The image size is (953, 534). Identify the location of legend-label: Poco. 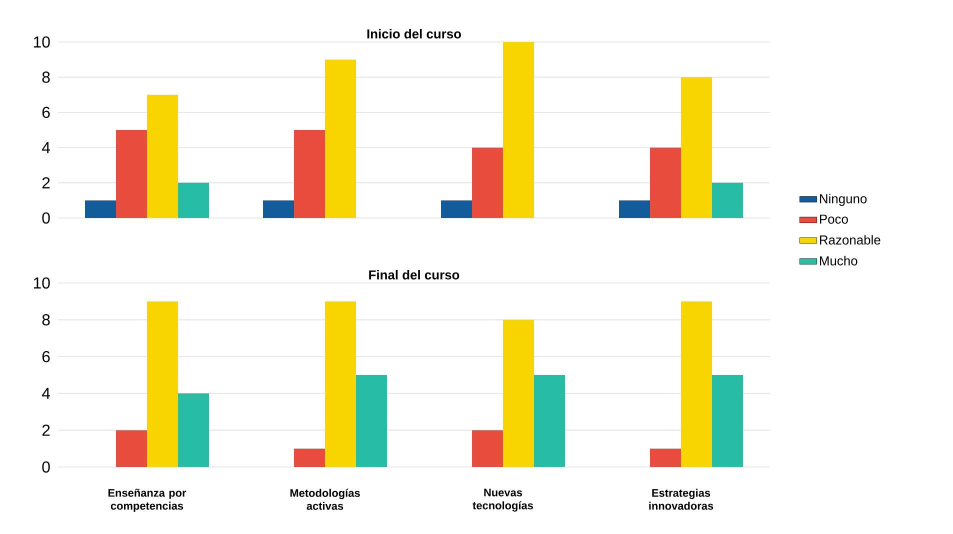
(834, 219).